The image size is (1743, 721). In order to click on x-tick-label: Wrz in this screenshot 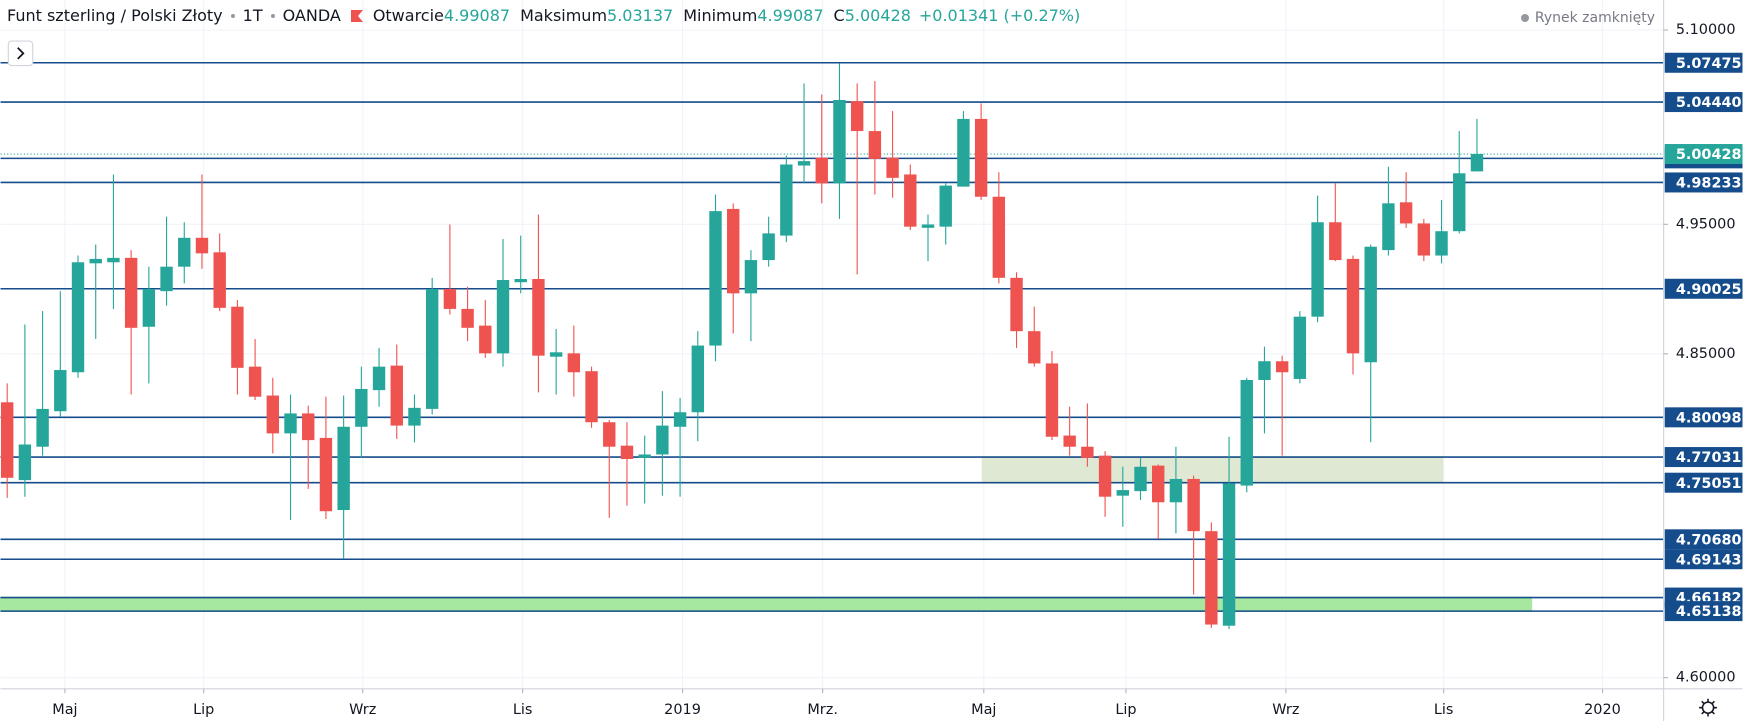, I will do `click(1285, 710)`.